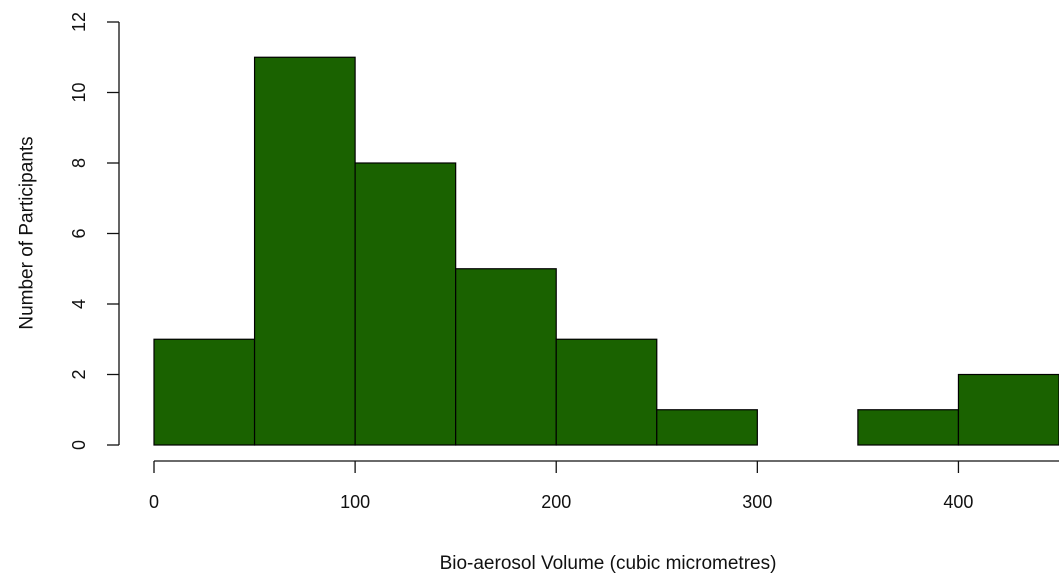  Describe the element at coordinates (604, 486) in the screenshot. I see `x-axis: 0 100 200 300 400` at that location.